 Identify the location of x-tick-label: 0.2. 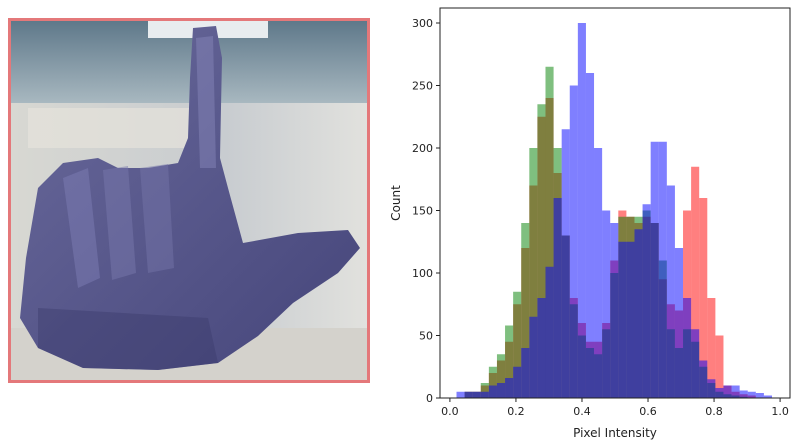
(515, 411).